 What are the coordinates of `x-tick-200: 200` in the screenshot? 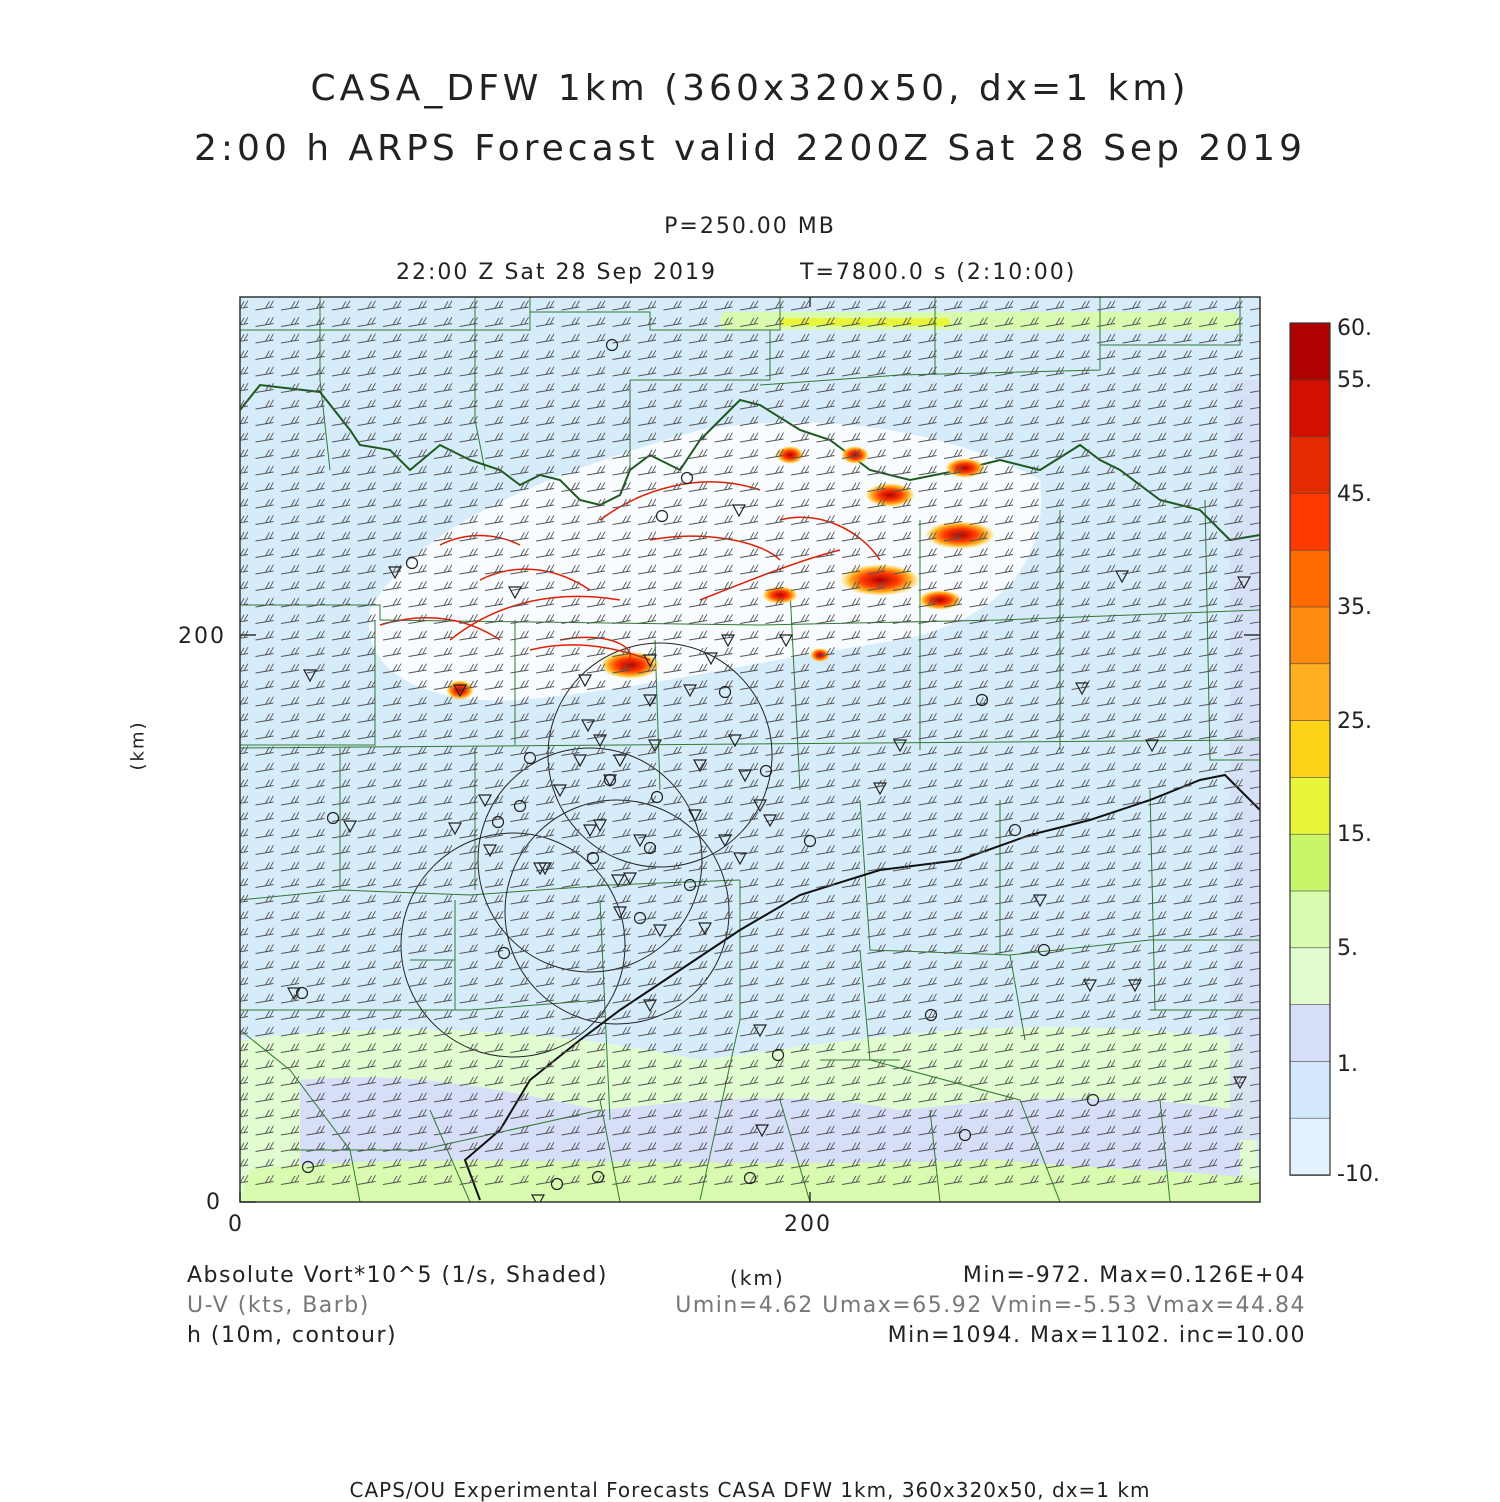 It's located at (808, 1224).